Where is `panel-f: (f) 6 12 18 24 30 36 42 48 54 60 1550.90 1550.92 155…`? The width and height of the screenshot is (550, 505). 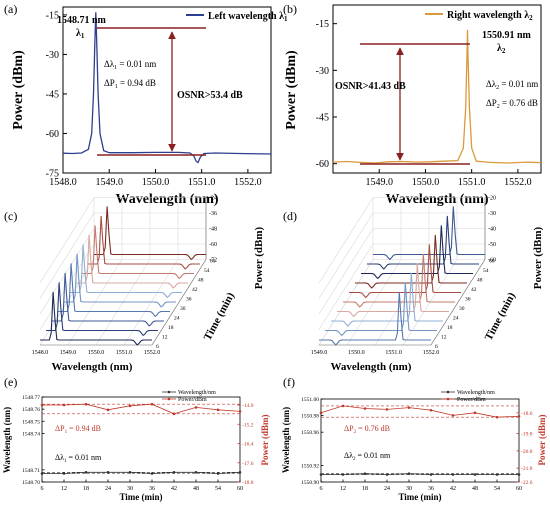
panel-f: (f) 6 12 18 24 30 36 42 48 54 60 1550.90 1550.92 155… is located at coordinates (414, 438).